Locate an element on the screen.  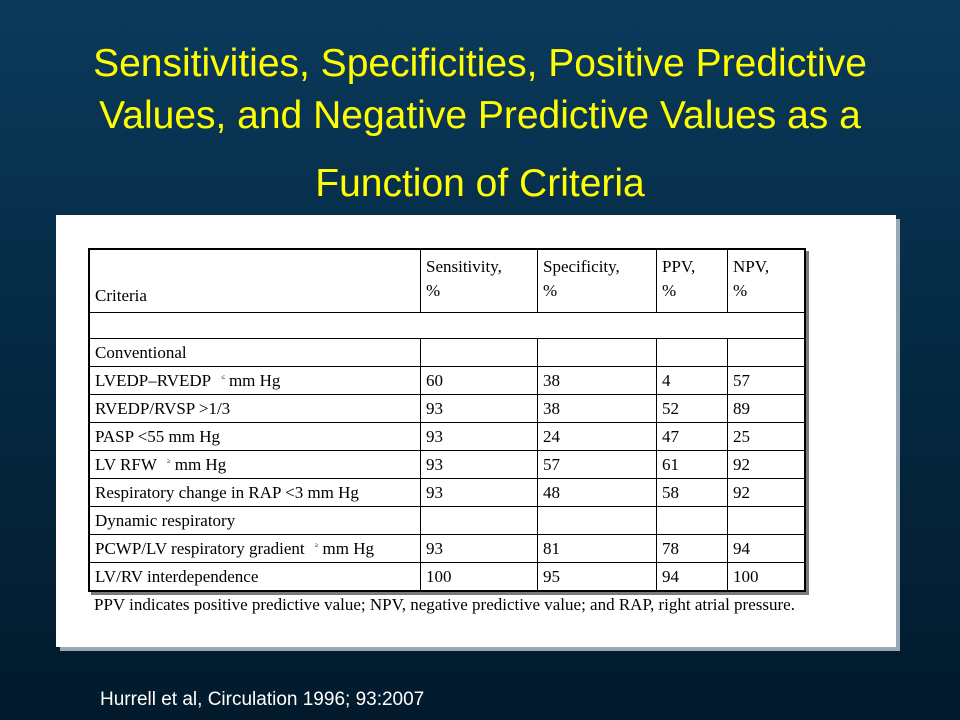
cell-ppv: 61 is located at coordinates (692, 464).